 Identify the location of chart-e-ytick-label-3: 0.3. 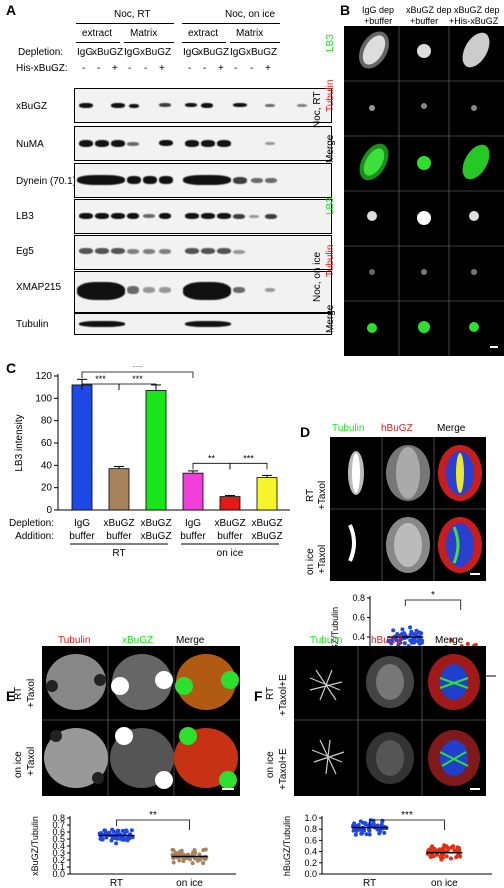
(58, 853).